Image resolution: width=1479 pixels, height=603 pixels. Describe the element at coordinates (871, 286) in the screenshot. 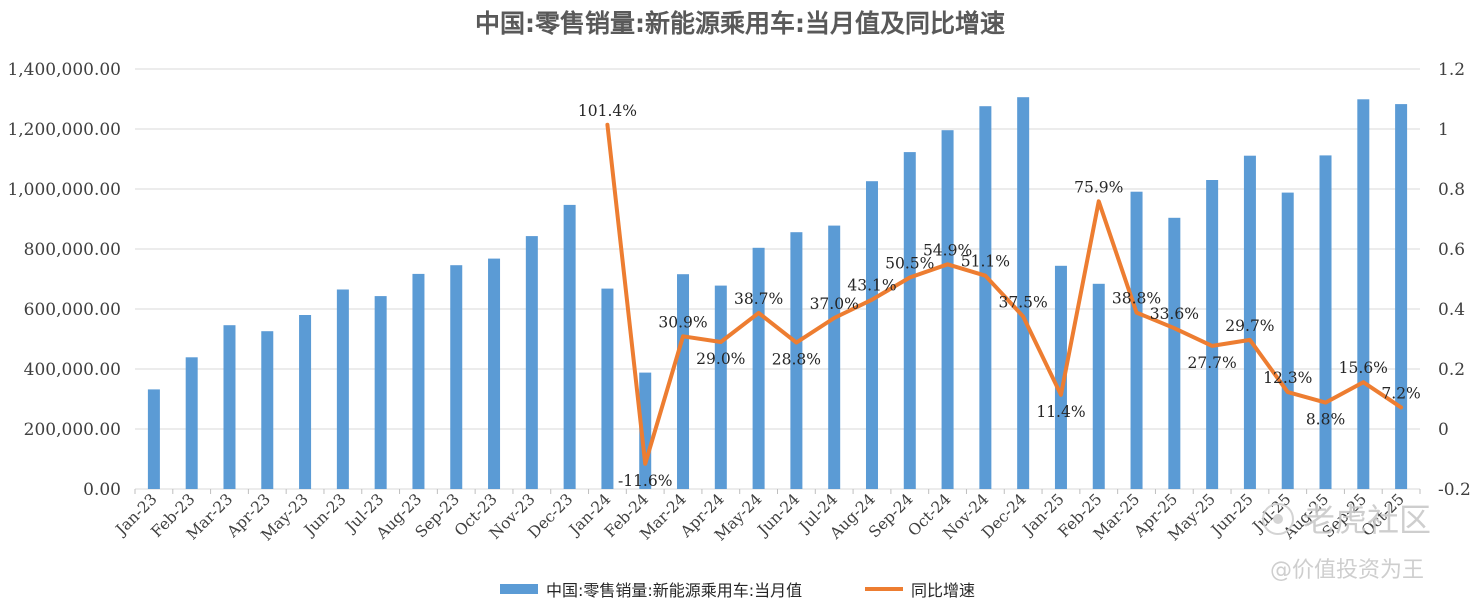

I see `data-label: 43.1%` at that location.